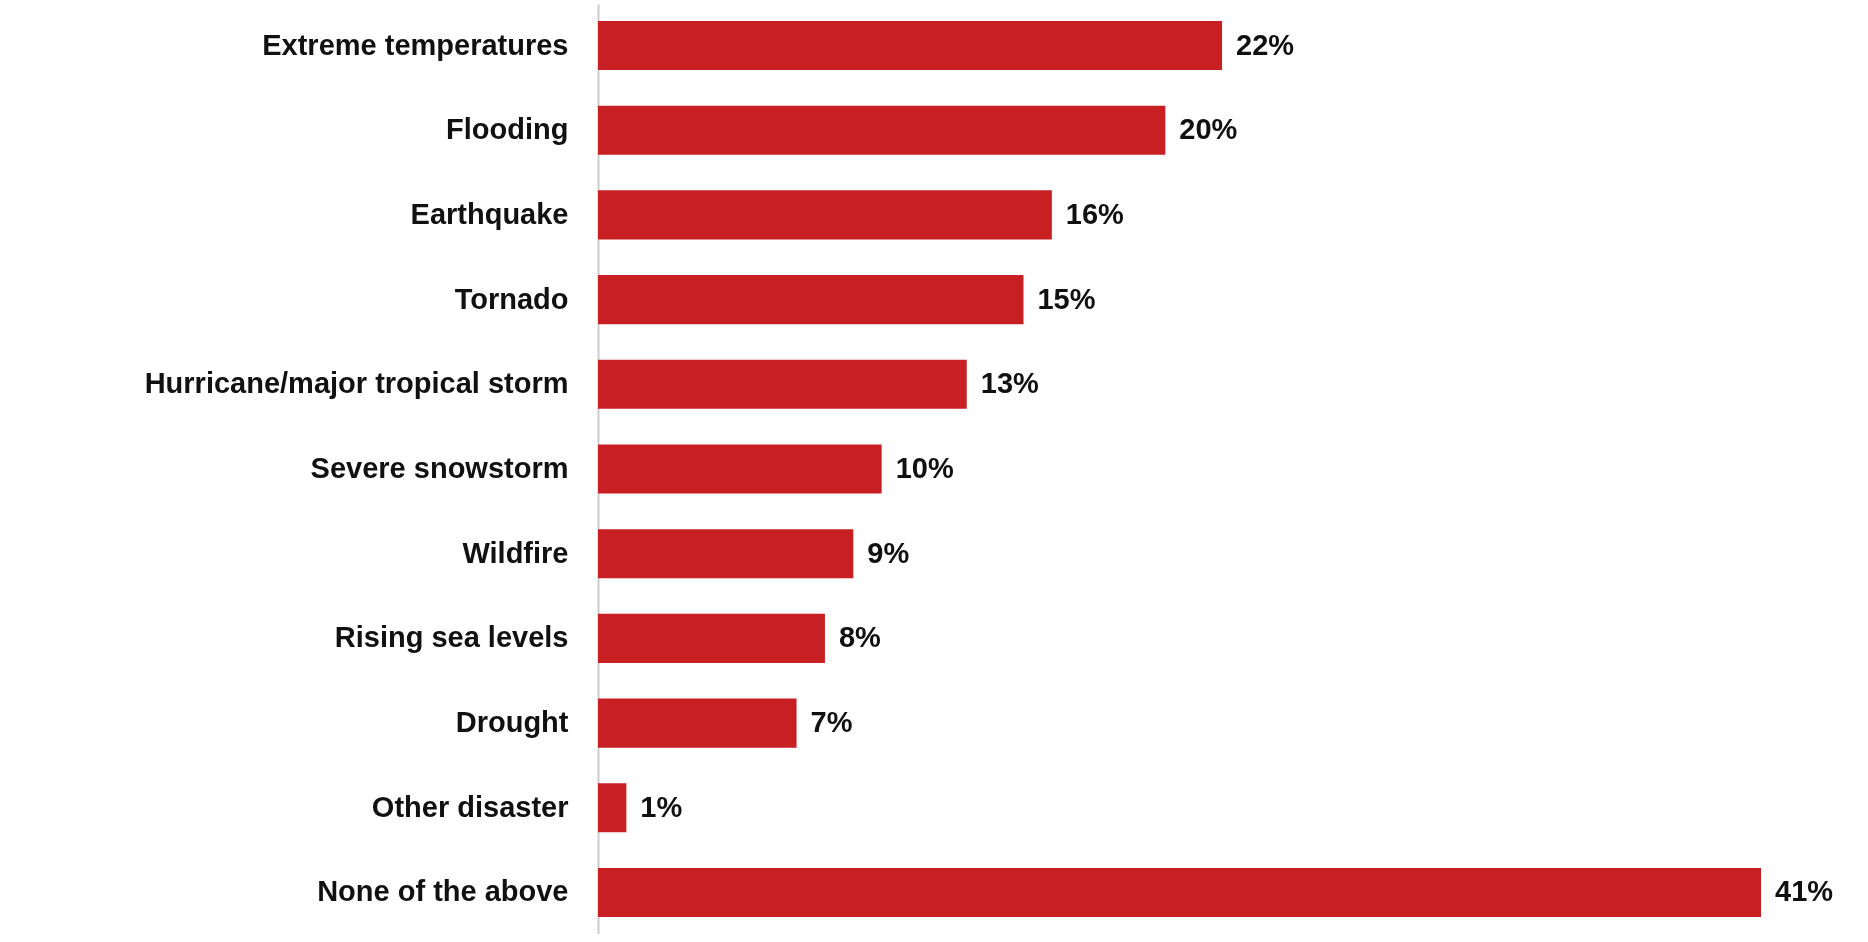  I want to click on y-tick-label: Other disaster, so click(470, 806).